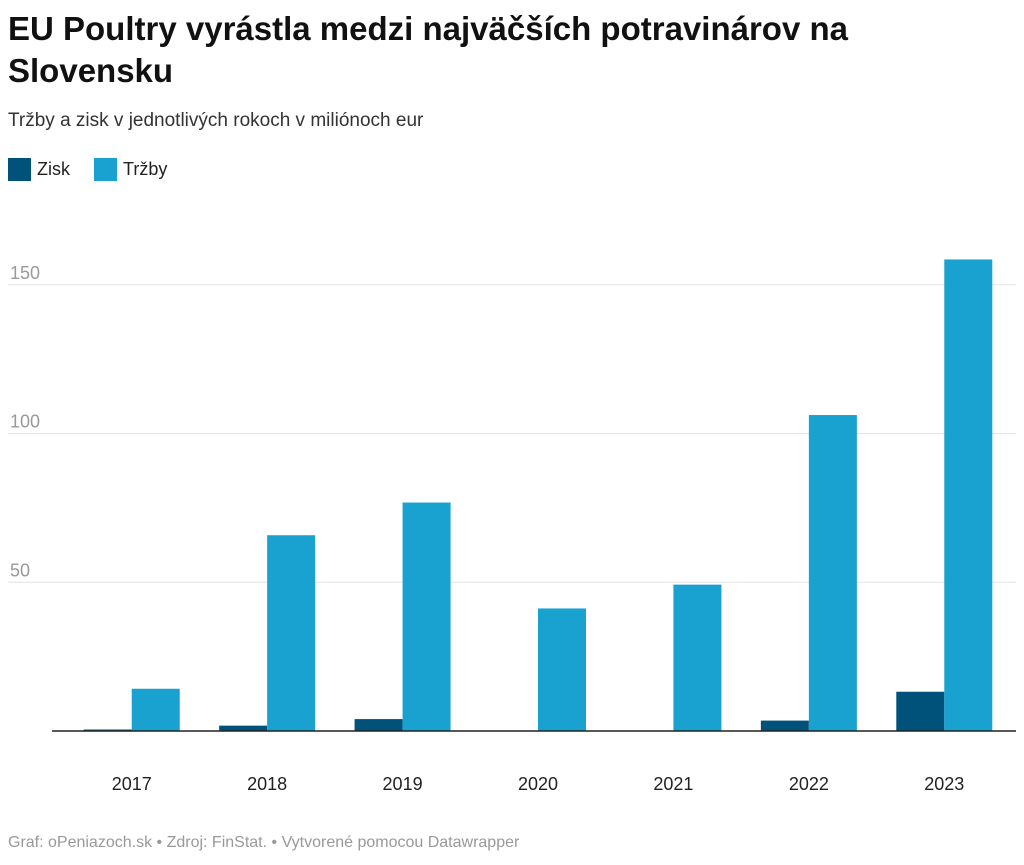  I want to click on bar-tržby-2018, so click(291, 633).